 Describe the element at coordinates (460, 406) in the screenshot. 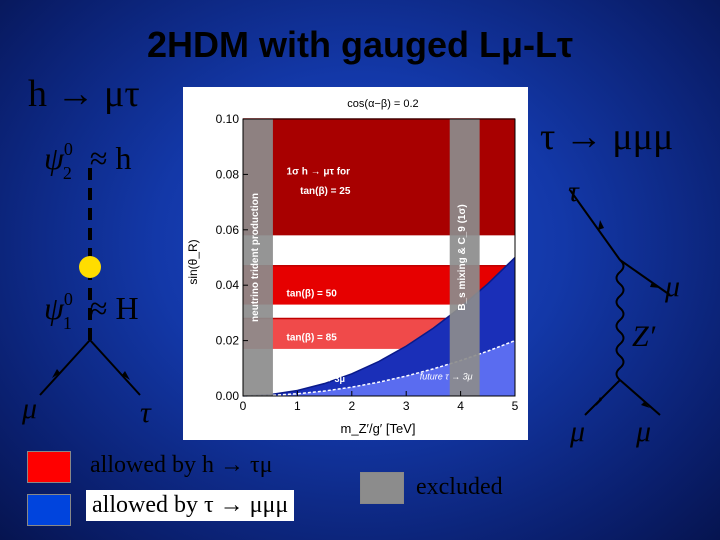

I see `x-tick-label: 4` at that location.